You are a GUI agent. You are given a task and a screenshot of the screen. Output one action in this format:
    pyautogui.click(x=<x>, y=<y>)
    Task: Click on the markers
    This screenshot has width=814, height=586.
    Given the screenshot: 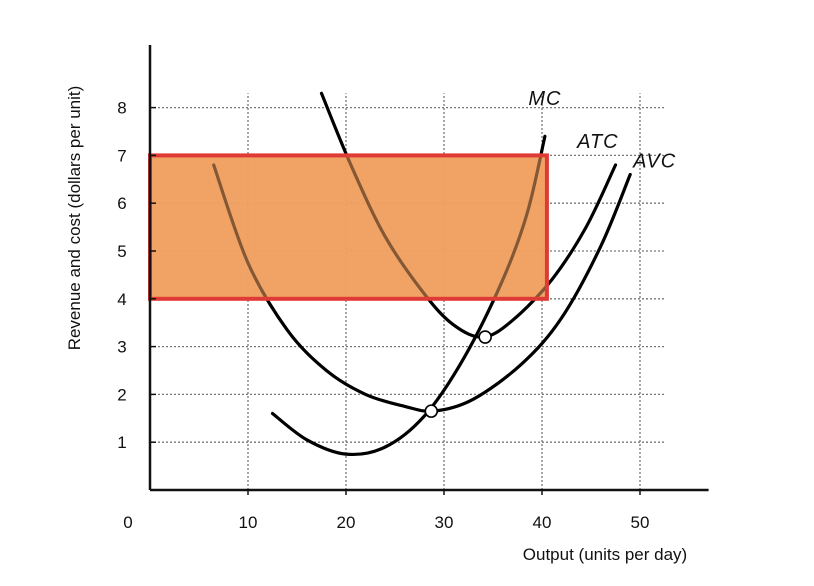 What is the action you would take?
    pyautogui.click(x=458, y=374)
    